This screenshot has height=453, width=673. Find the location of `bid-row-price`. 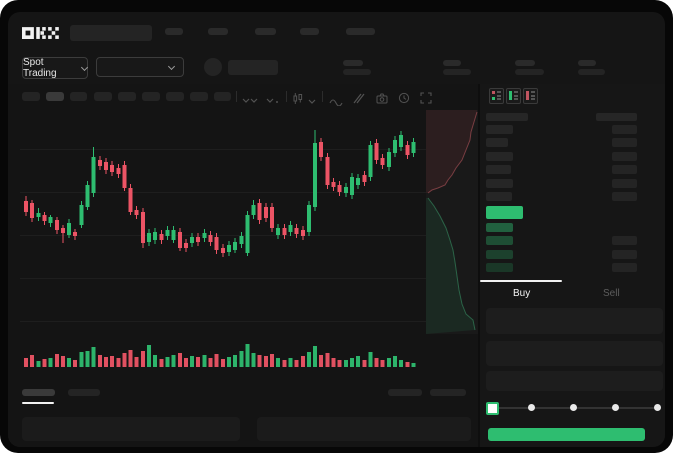

bid-row-price is located at coordinates (499, 241).